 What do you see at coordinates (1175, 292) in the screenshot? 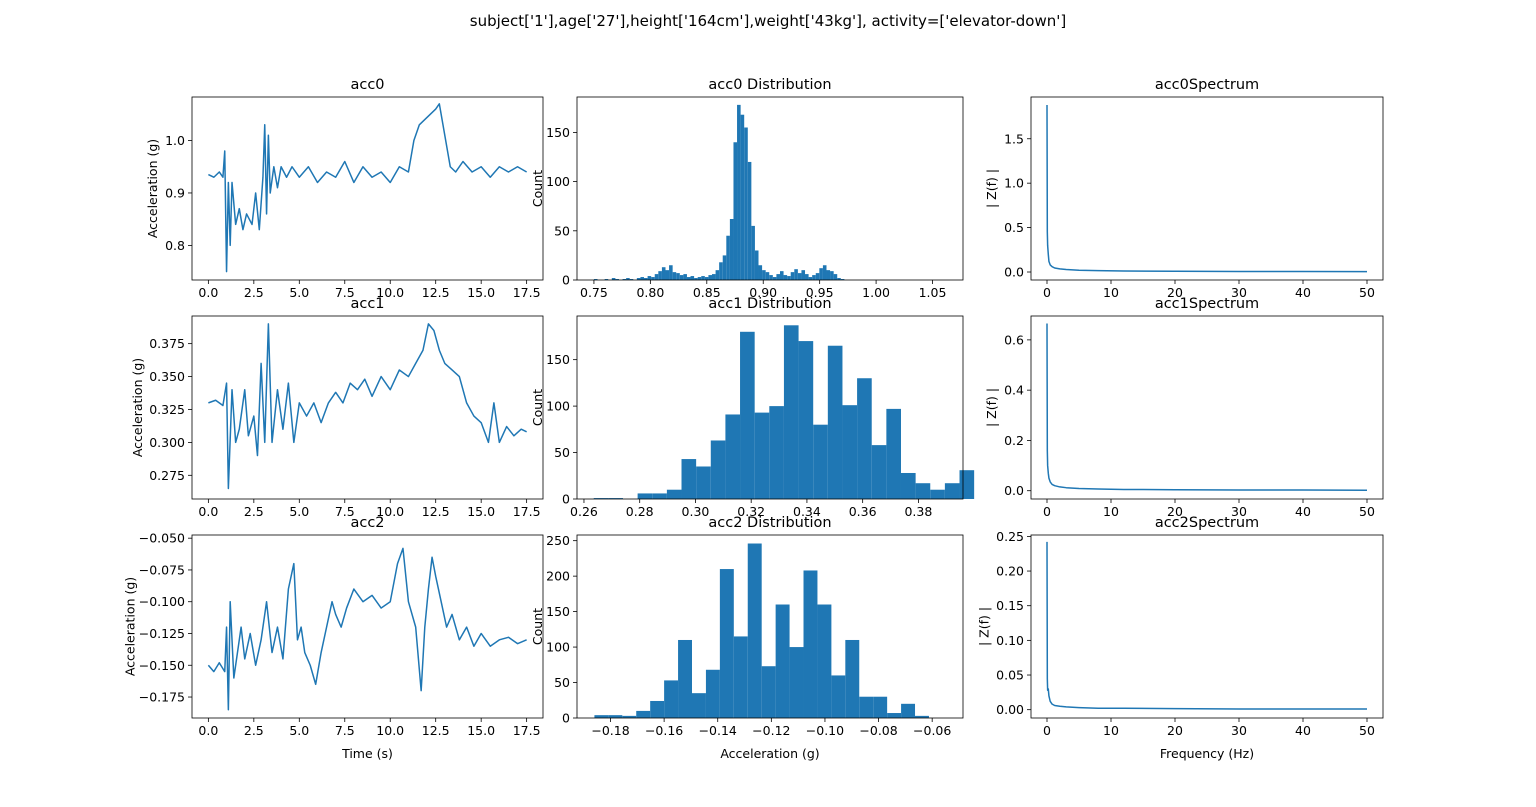
I see `x-tick-label: 20` at bounding box center [1175, 292].